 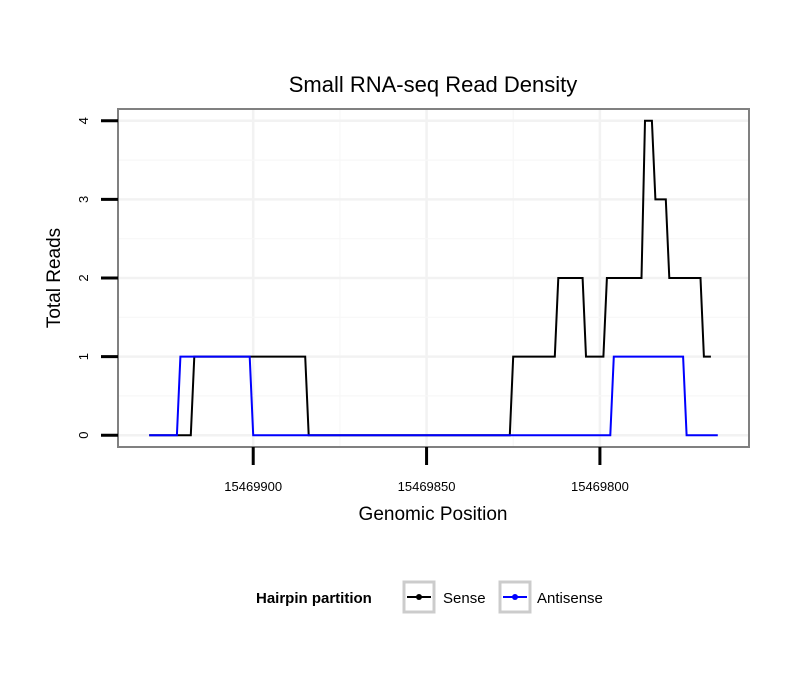 I want to click on x-axis-title: Genomic Position, so click(x=433, y=514).